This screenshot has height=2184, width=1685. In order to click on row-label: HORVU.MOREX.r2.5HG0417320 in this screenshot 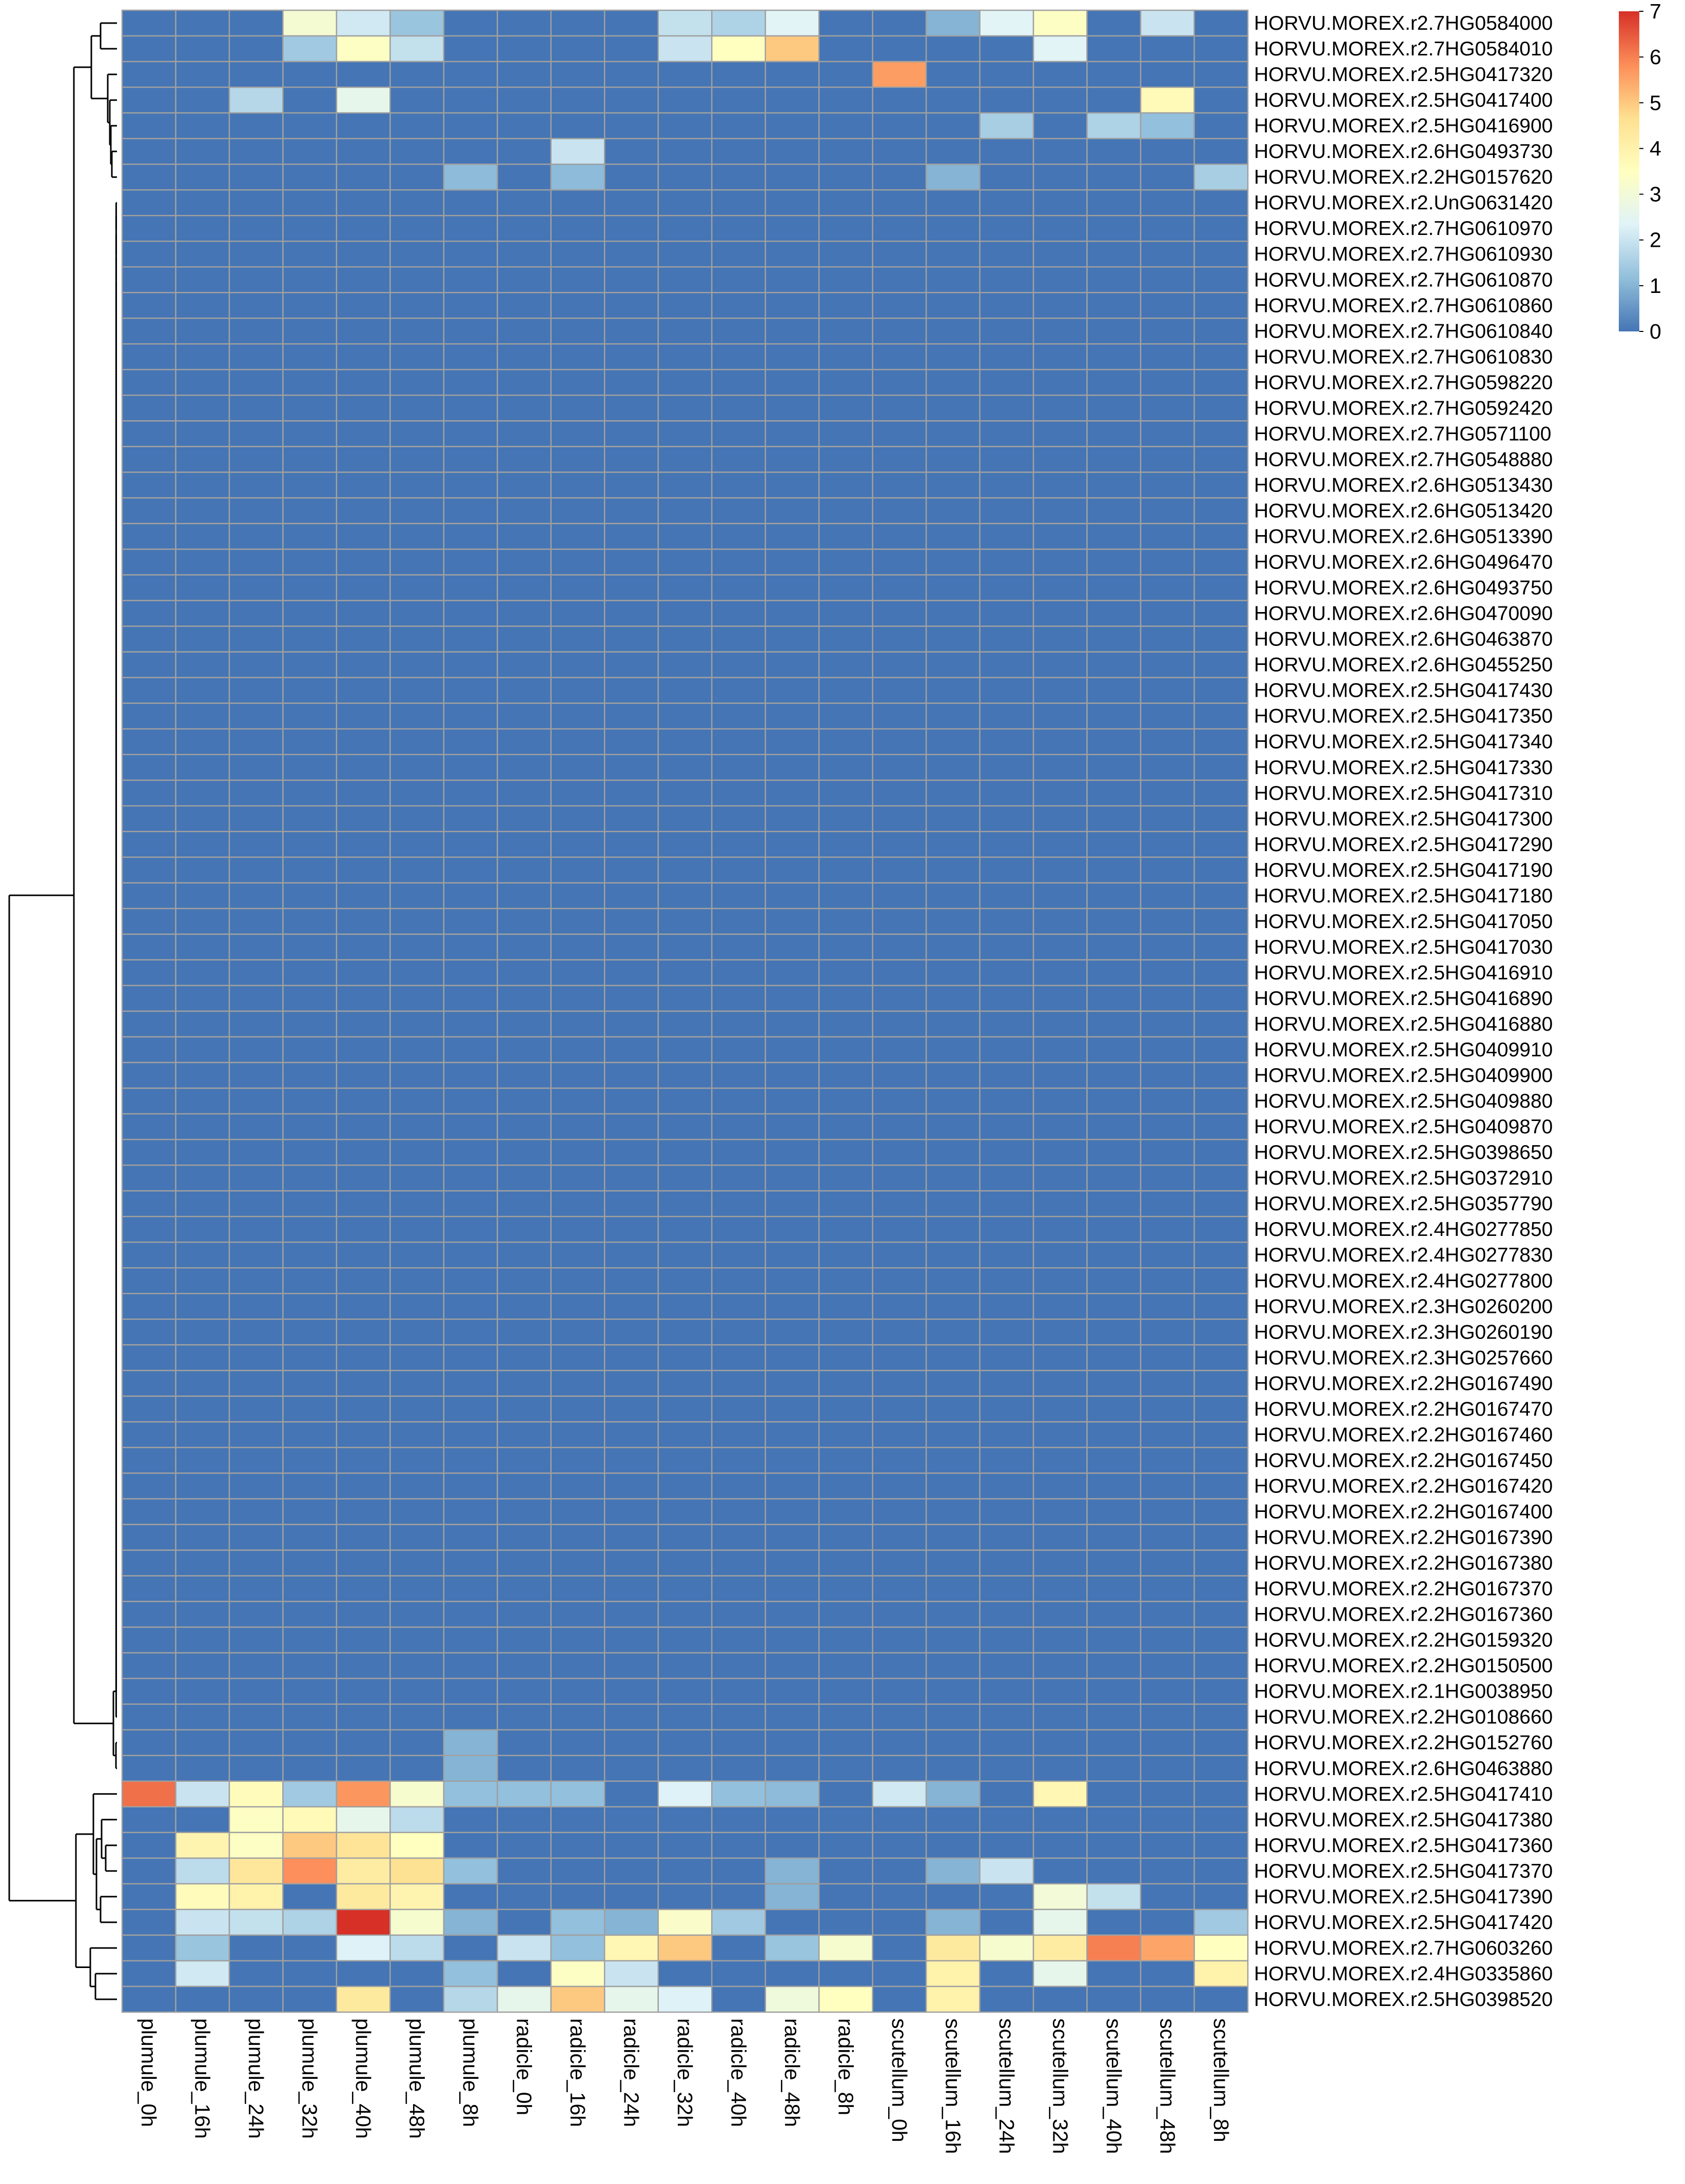, I will do `click(1404, 75)`.